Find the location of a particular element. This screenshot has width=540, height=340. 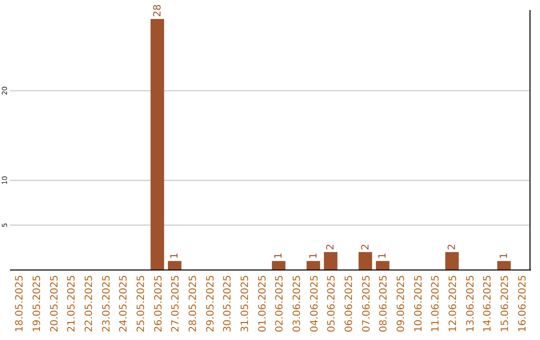

x-tick-label: 24.05.2025 is located at coordinates (124, 303).